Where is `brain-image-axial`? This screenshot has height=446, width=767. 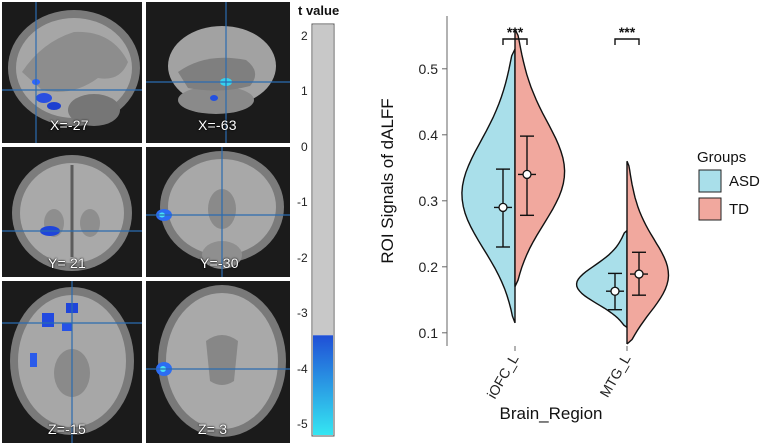 brain-image-axial is located at coordinates (218, 361).